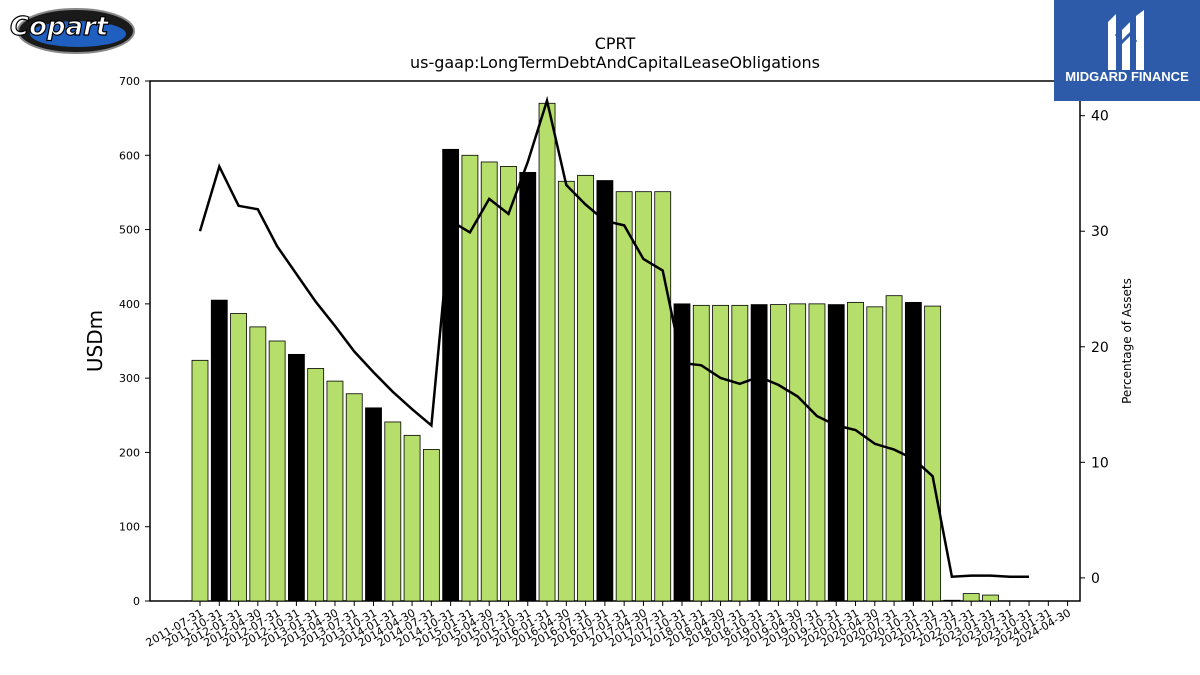 The width and height of the screenshot is (1200, 675). Describe the element at coordinates (129, 81) in the screenshot. I see `y-tick-label-700: 700` at that location.